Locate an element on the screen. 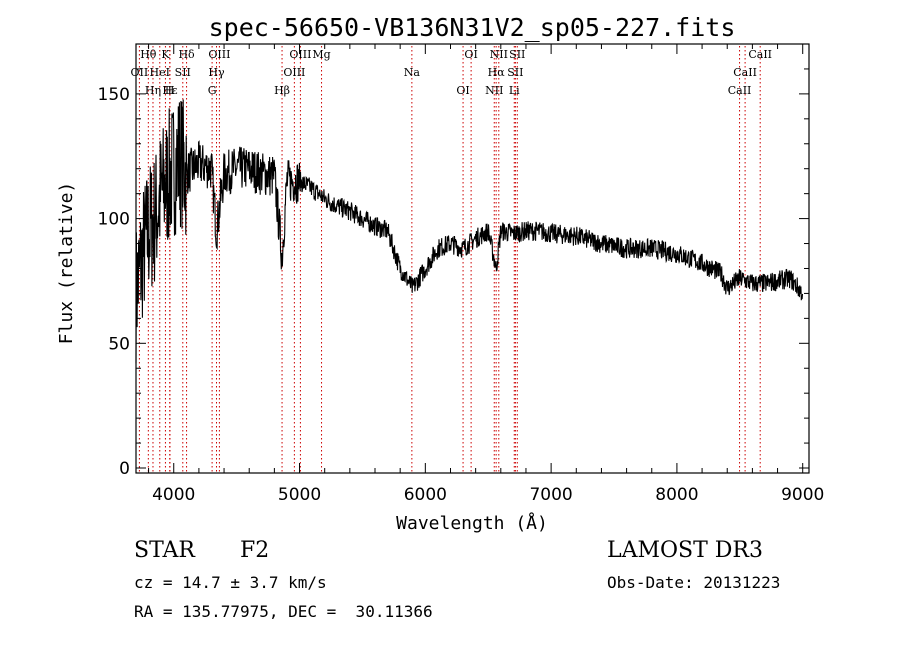 This screenshot has height=649, width=900. survey-name: LAMOST DR3 is located at coordinates (685, 550).